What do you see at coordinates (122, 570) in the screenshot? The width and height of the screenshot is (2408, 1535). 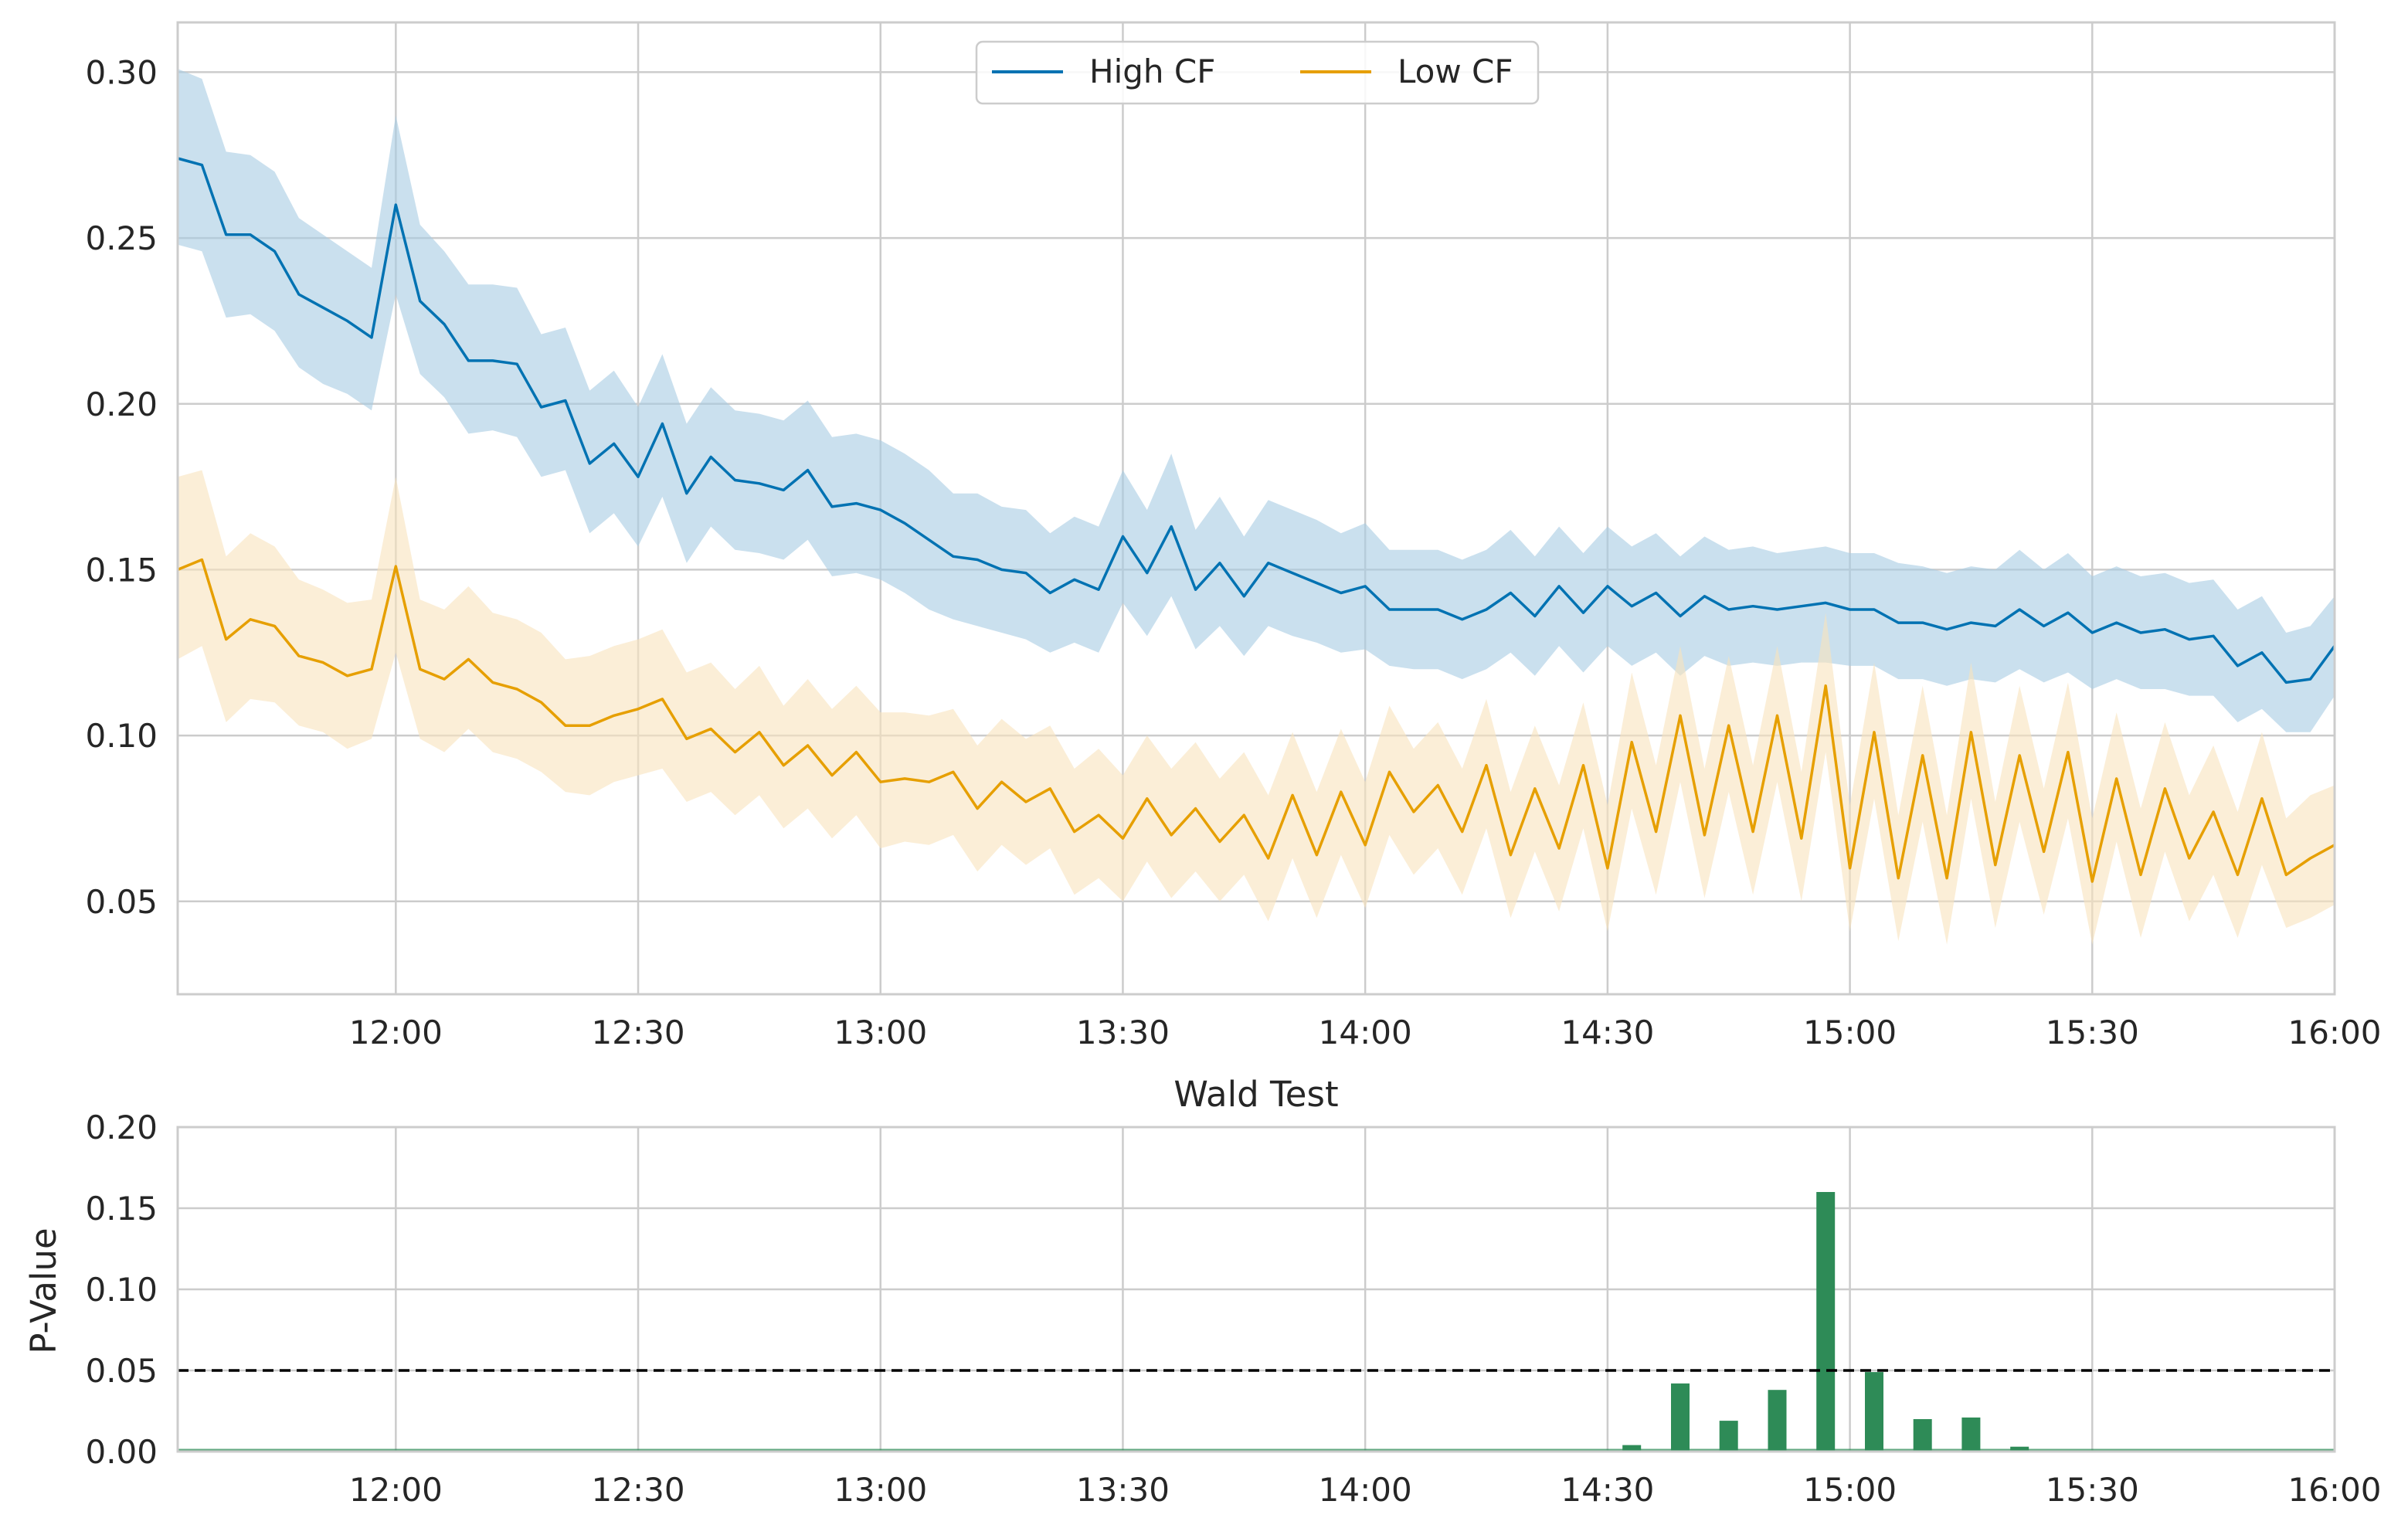 I see `main-y-tick-label: 0.15` at bounding box center [122, 570].